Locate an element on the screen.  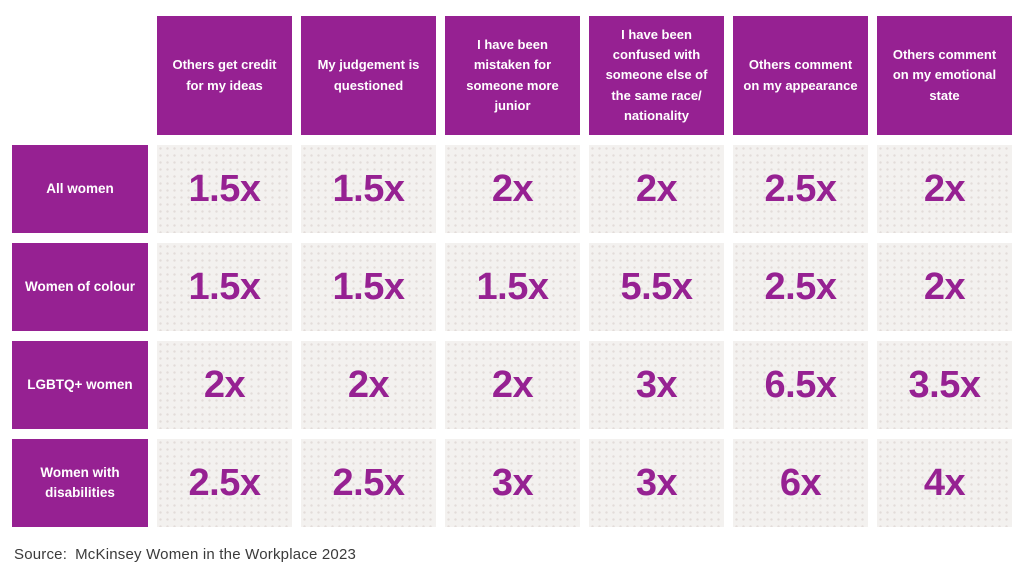
column-header-judgement-questioned: My judgement is questioned is located at coordinates (368, 75).